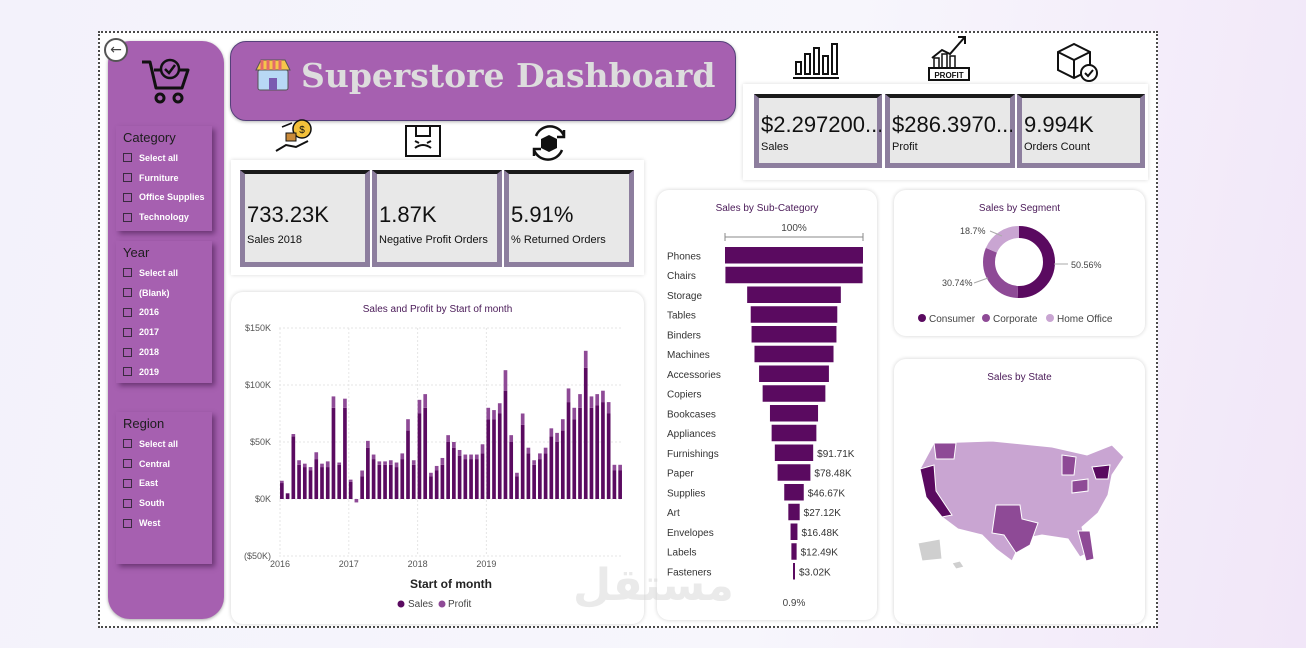  I want to click on chart-title: Sales by State, so click(1019, 377).